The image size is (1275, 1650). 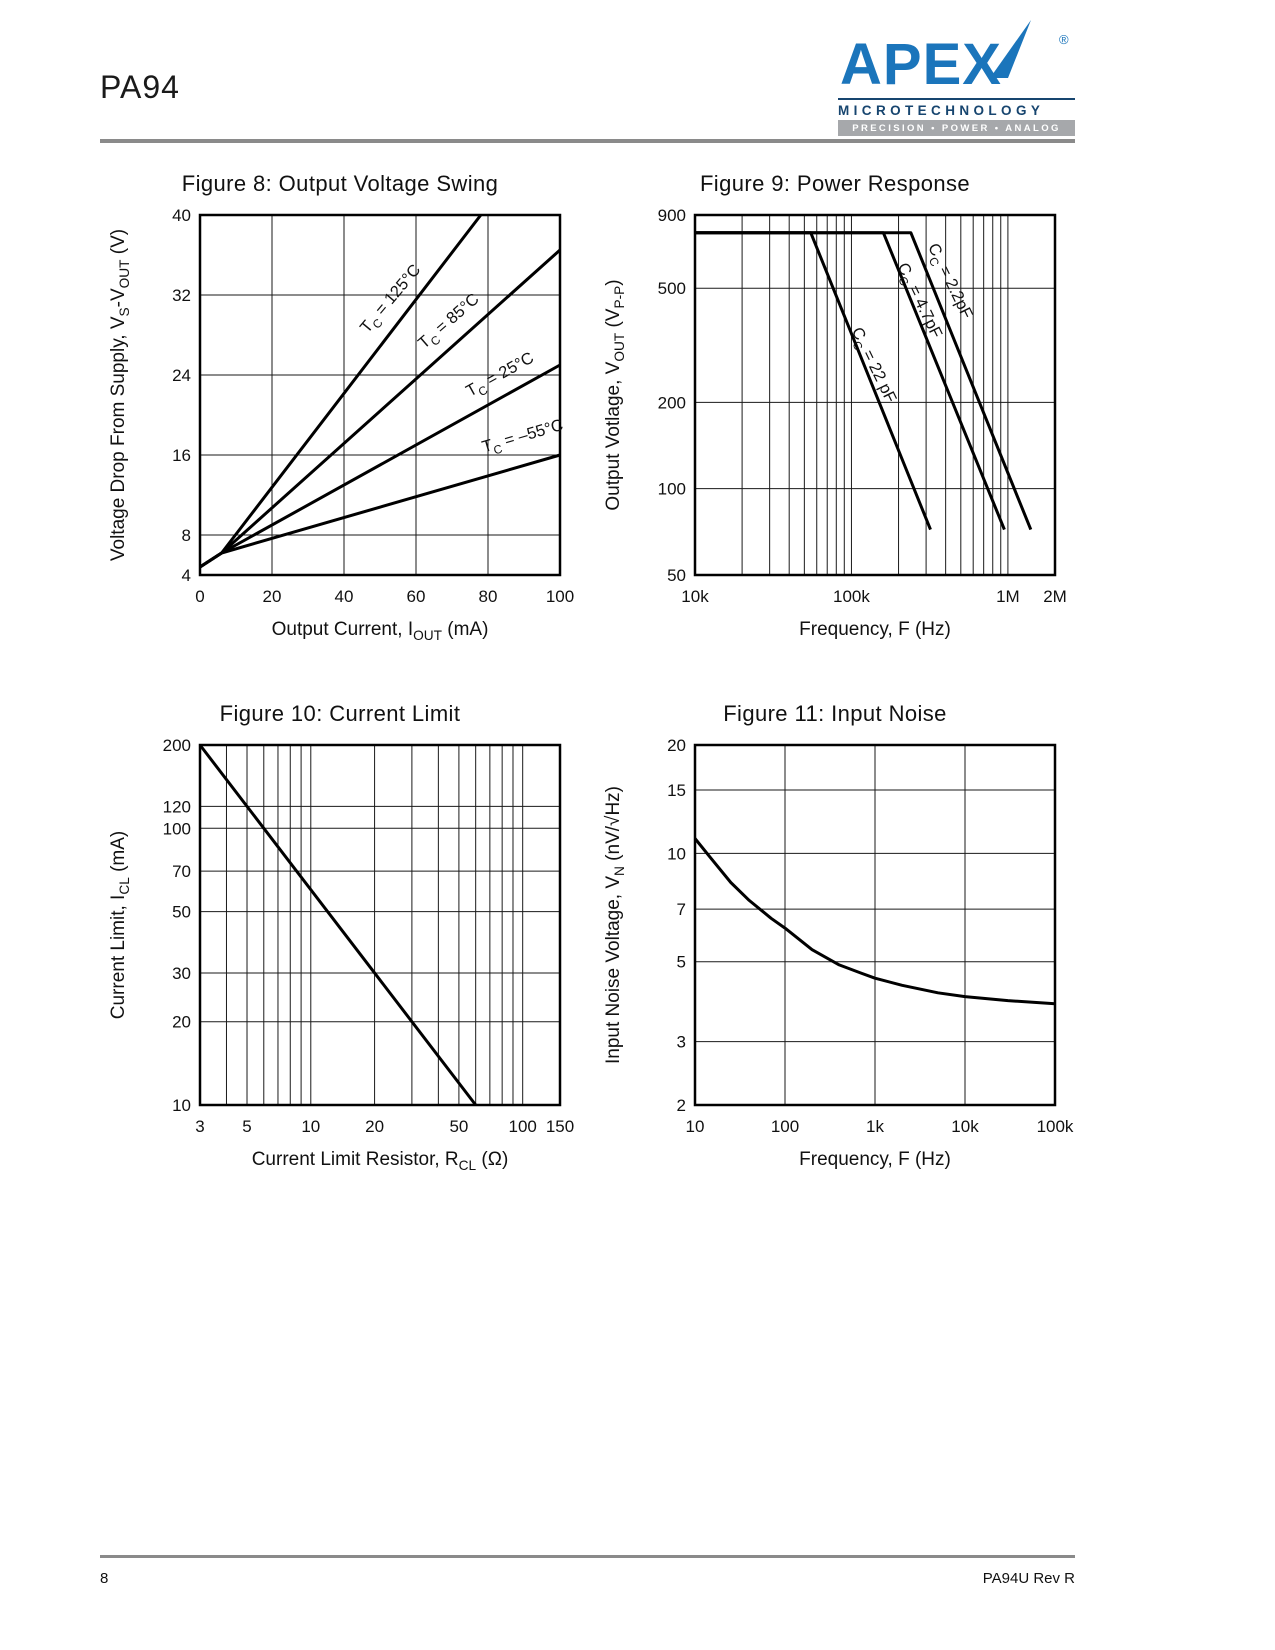 What do you see at coordinates (872, 366) in the screenshot?
I see `series-label: CC = 22 pF` at bounding box center [872, 366].